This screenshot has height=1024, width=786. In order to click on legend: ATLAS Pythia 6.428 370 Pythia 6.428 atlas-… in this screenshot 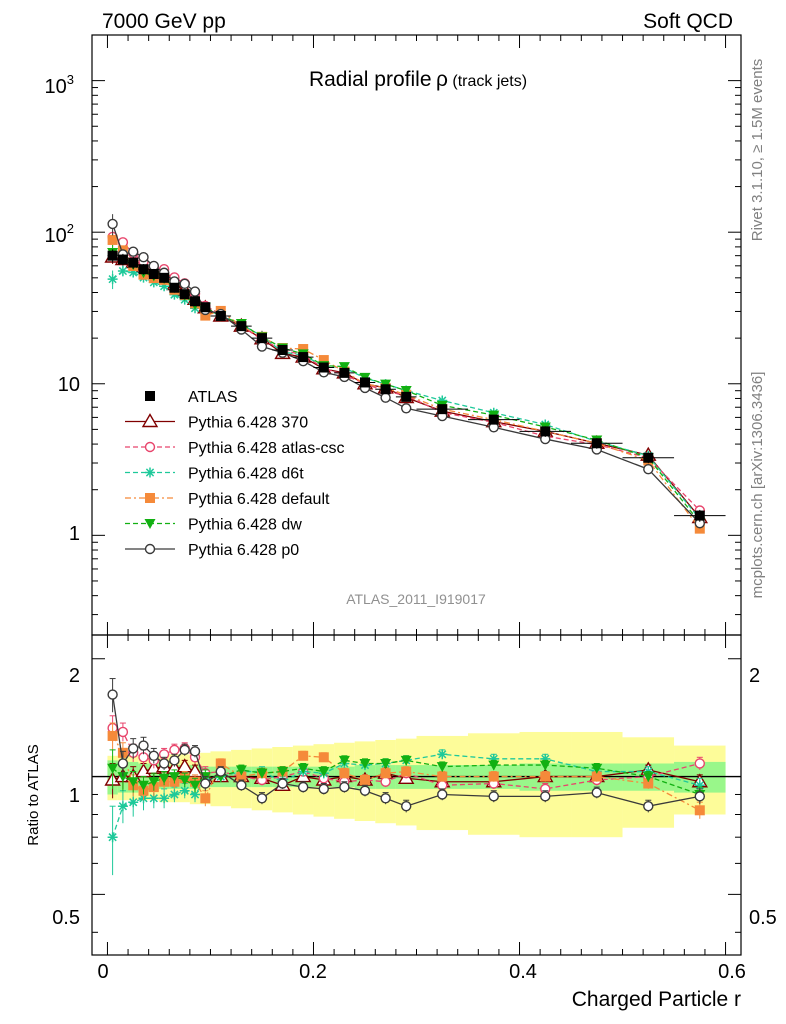, I will do `click(235, 474)`.